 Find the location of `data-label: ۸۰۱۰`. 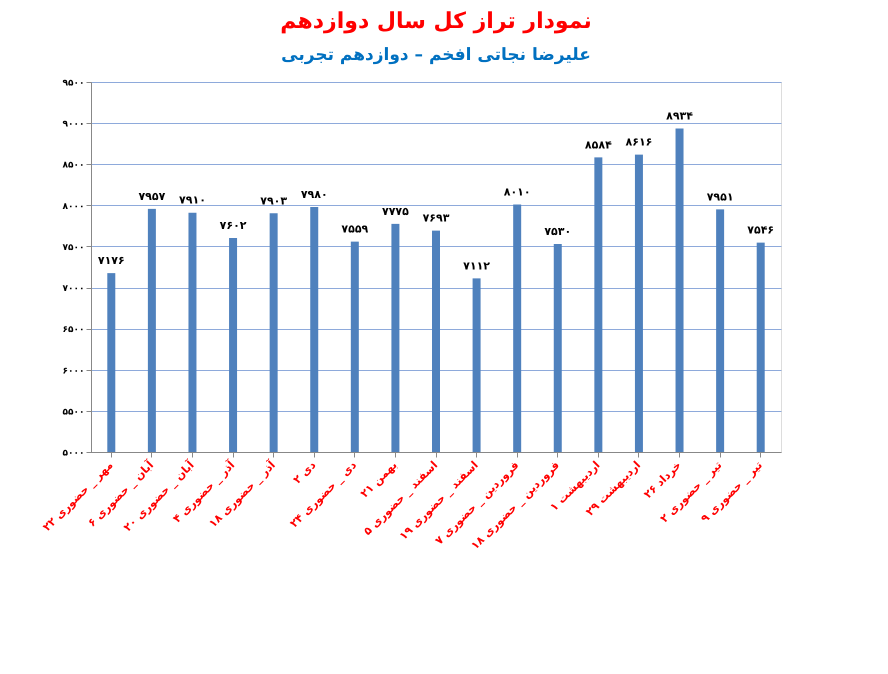

data-label: ۸۰۱۰ is located at coordinates (517, 192).